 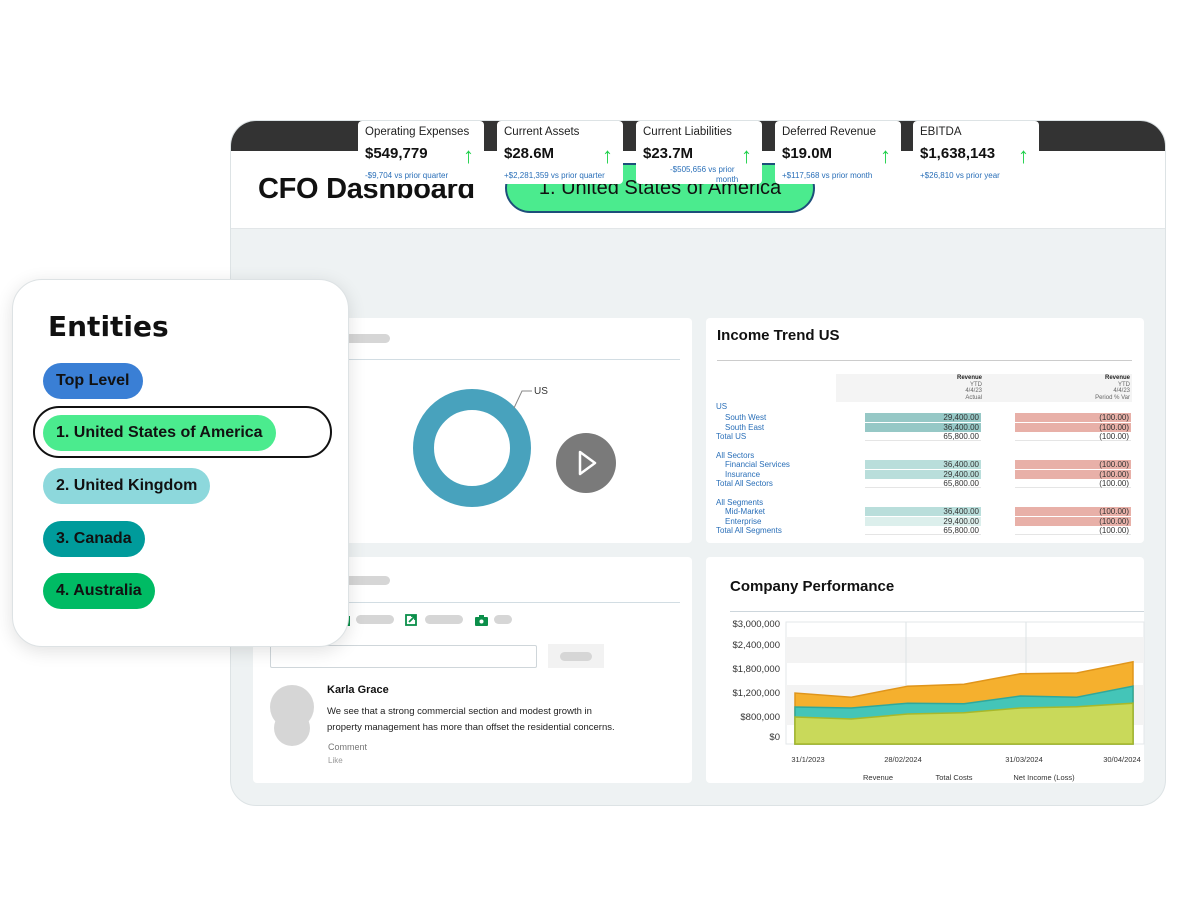 What do you see at coordinates (973, 397) in the screenshot?
I see `col-header-line: Actual` at bounding box center [973, 397].